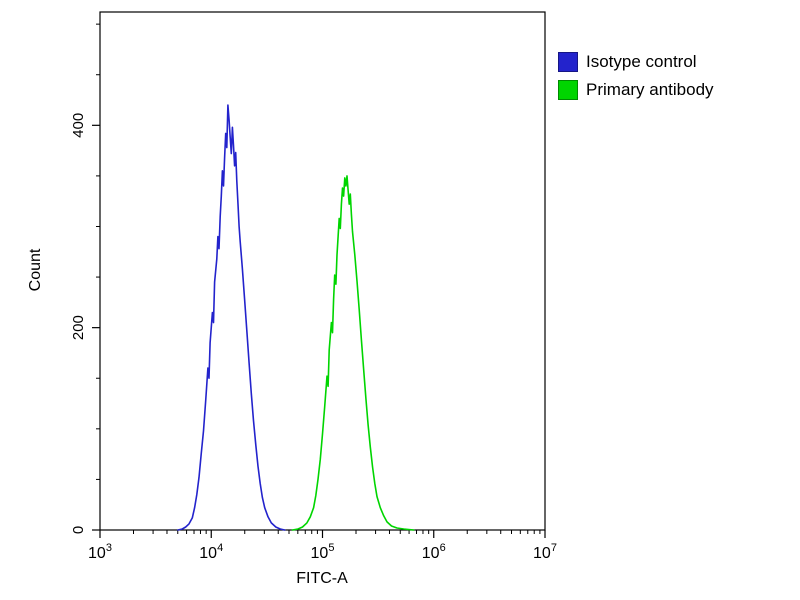 This screenshot has width=800, height=600. Describe the element at coordinates (641, 61) in the screenshot. I see `legend-label-isotype-control: Isotype control` at that location.